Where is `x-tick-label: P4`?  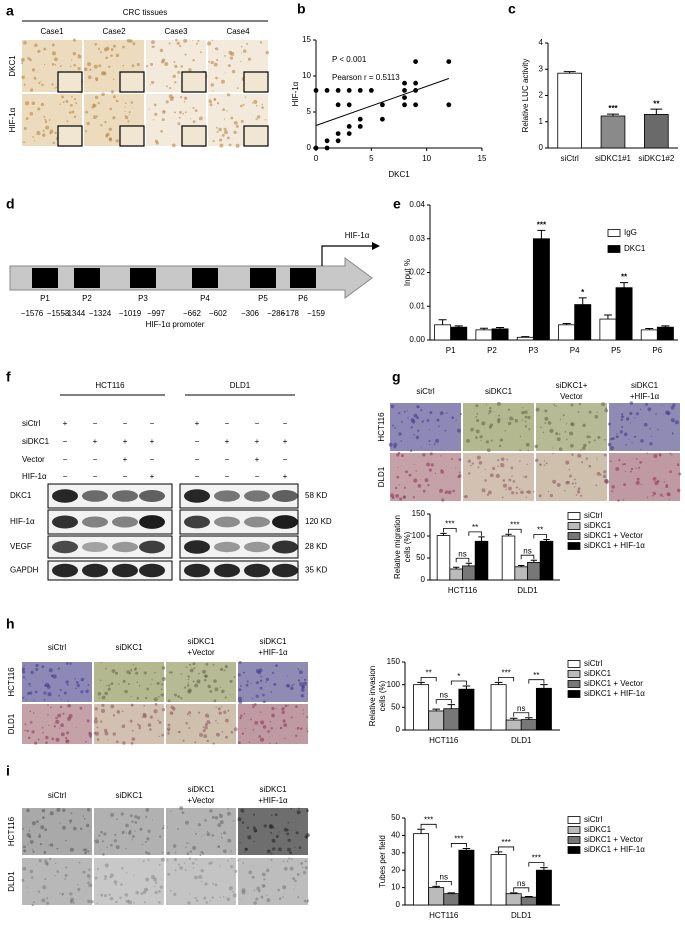 x-tick-label: P4 is located at coordinates (575, 350).